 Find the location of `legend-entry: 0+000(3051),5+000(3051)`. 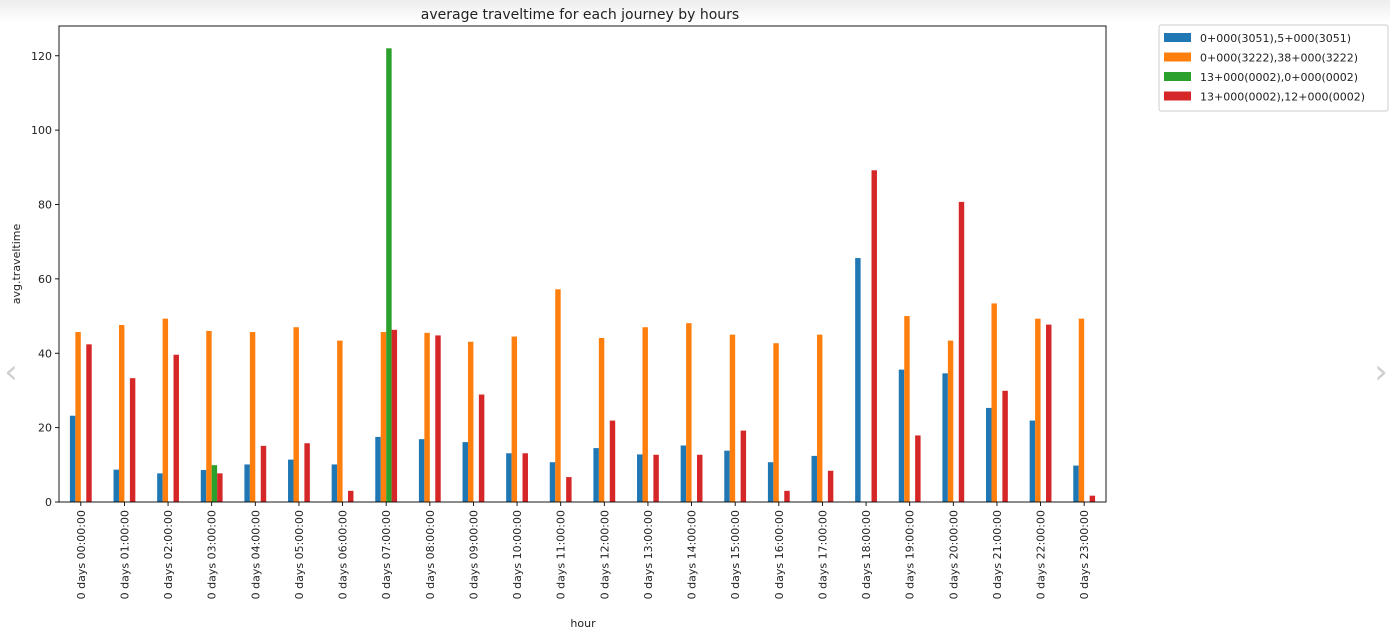

legend-entry: 0+000(3051),5+000(3051) is located at coordinates (1275, 38).